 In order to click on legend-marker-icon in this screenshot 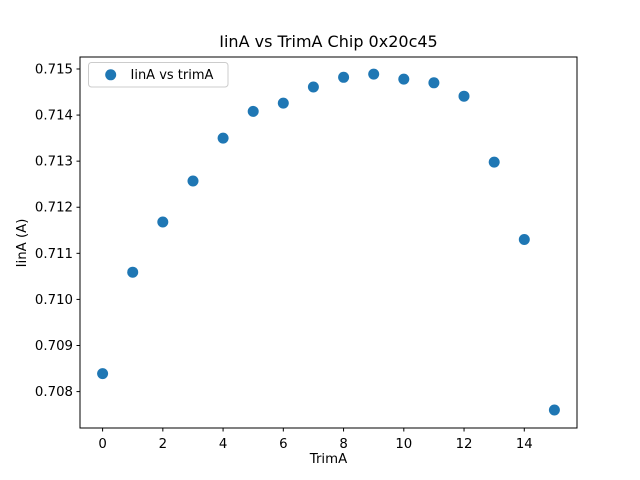, I will do `click(111, 75)`.